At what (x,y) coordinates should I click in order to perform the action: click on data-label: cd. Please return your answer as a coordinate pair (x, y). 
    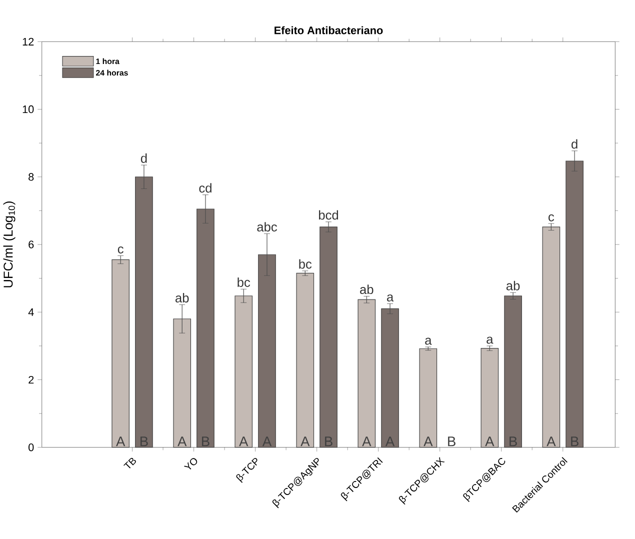
    Looking at the image, I should click on (205, 188).